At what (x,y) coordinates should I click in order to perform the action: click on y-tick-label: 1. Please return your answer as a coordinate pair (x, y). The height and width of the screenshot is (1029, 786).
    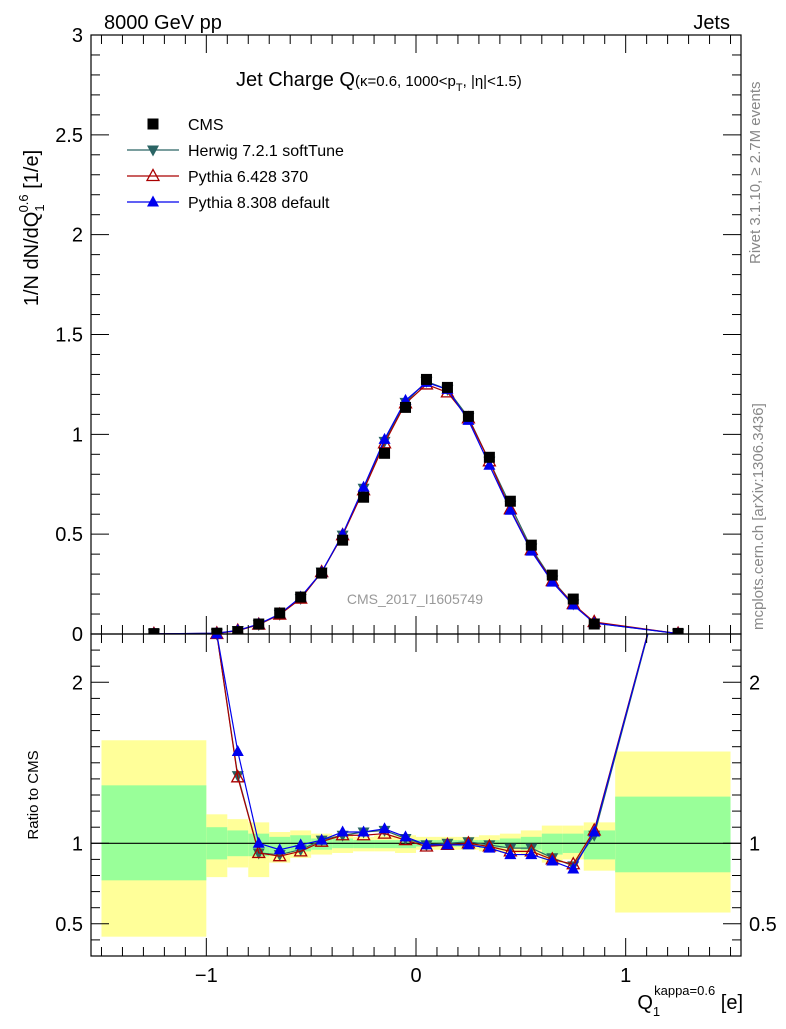
    Looking at the image, I should click on (77, 435).